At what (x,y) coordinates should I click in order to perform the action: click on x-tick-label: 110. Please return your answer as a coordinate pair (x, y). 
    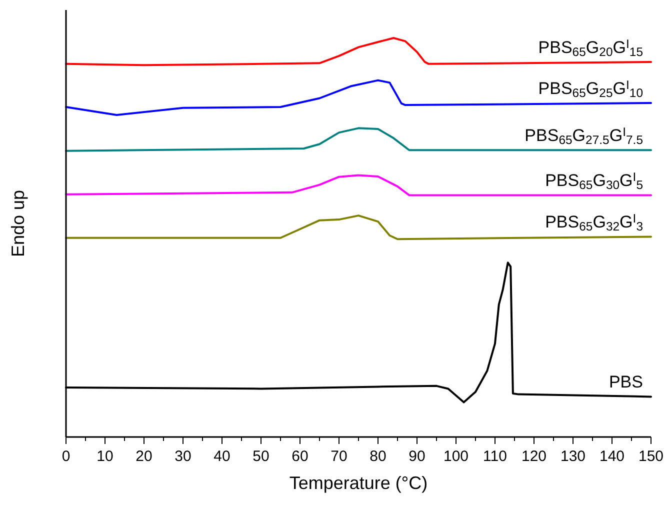
    Looking at the image, I should click on (495, 456).